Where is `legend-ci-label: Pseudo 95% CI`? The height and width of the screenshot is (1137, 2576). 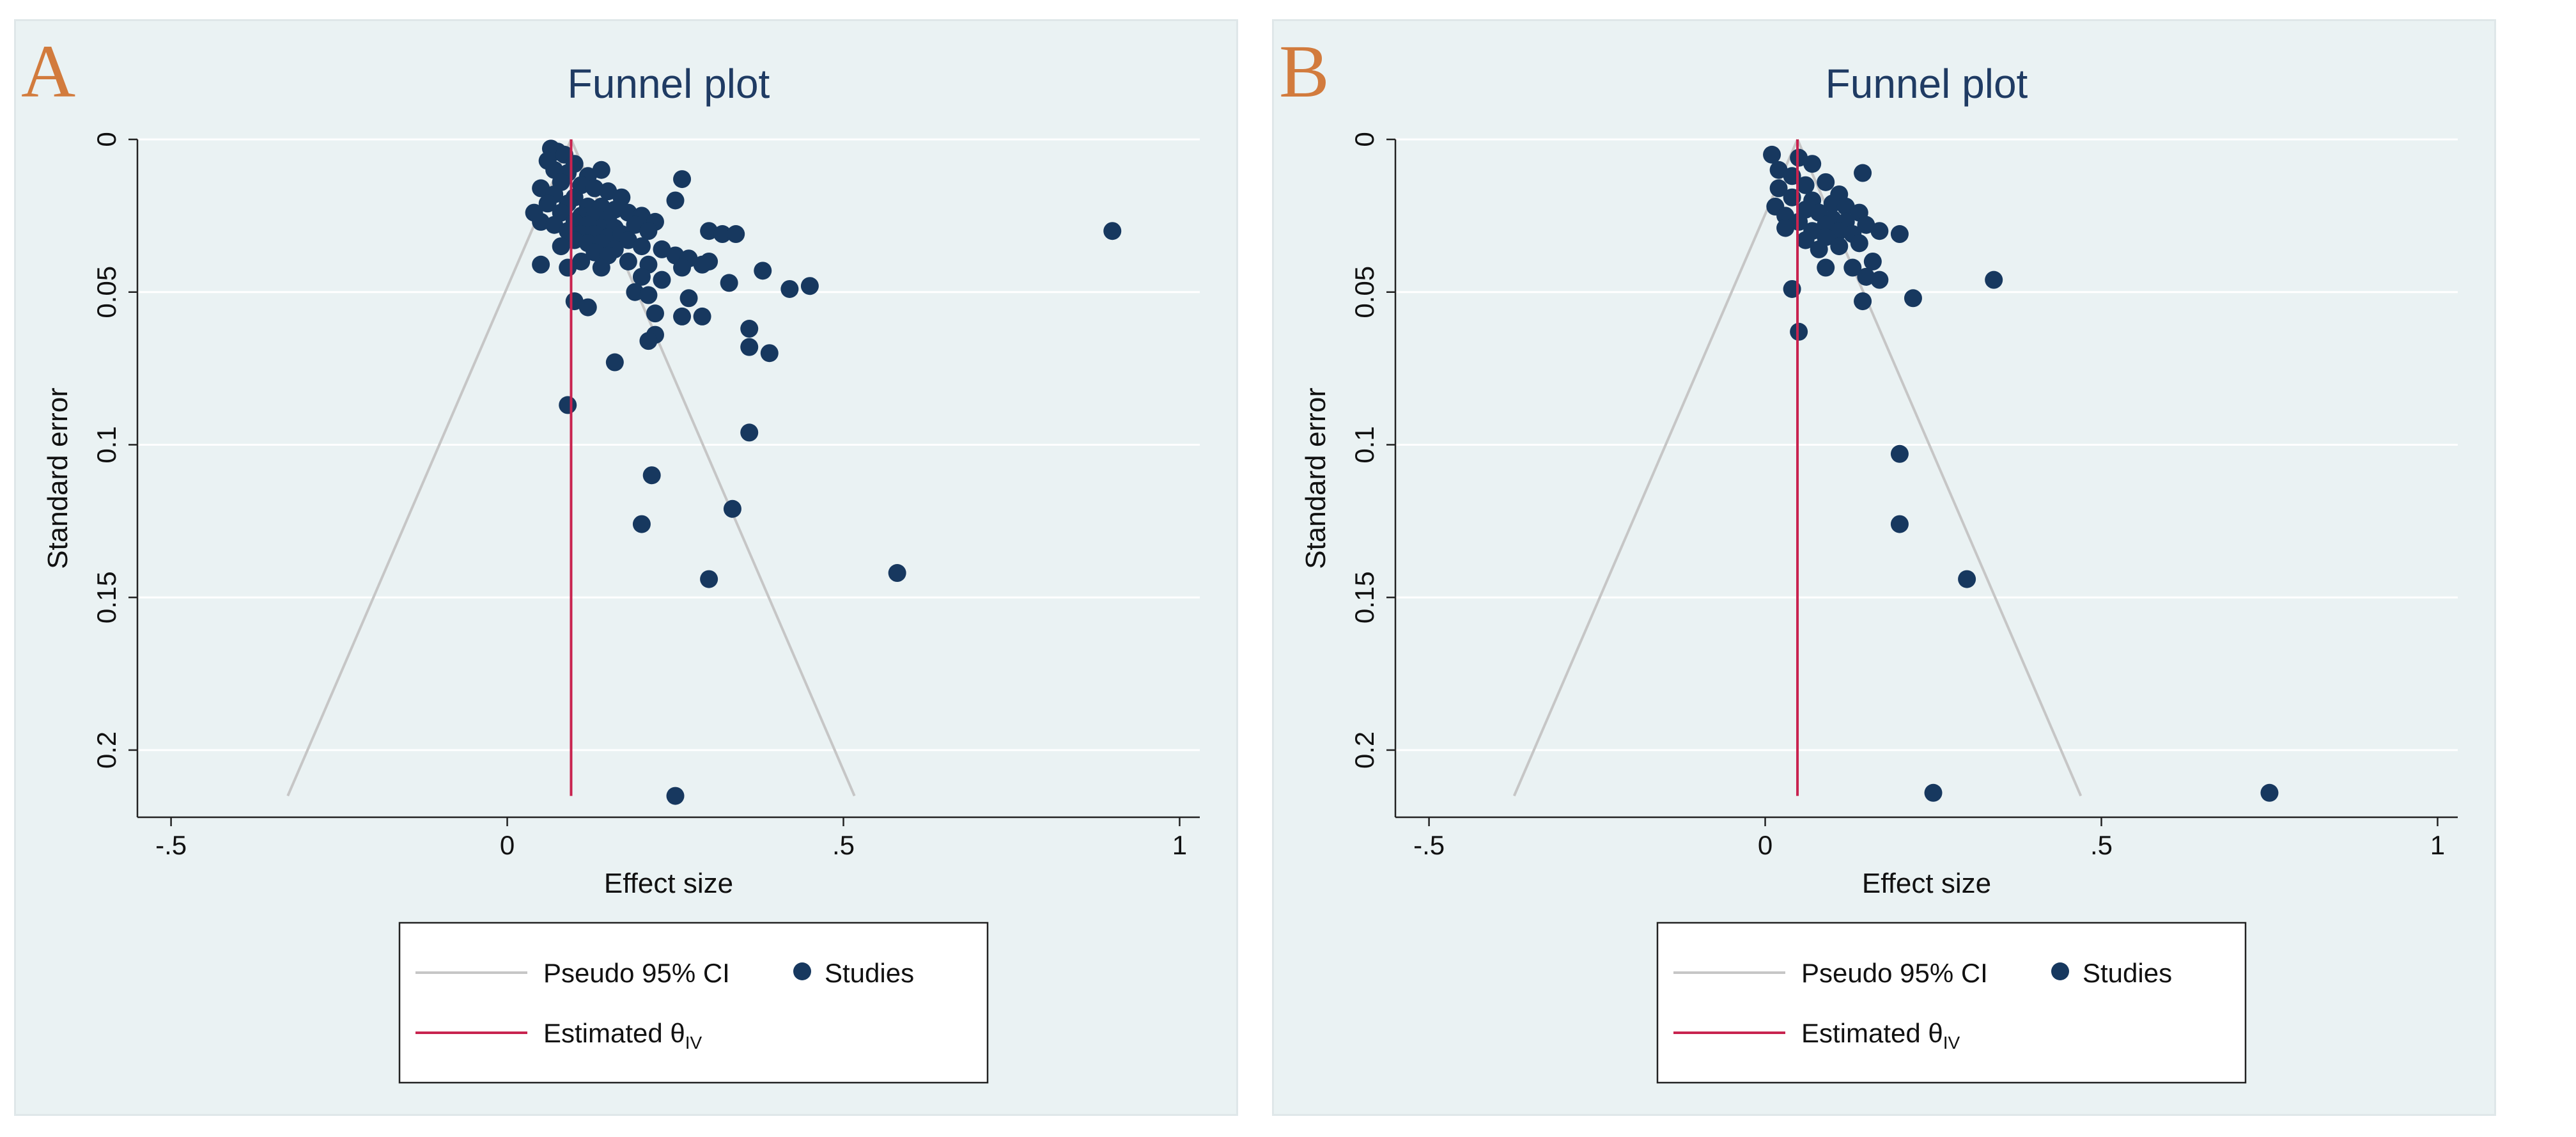 legend-ci-label: Pseudo 95% CI is located at coordinates (1895, 973).